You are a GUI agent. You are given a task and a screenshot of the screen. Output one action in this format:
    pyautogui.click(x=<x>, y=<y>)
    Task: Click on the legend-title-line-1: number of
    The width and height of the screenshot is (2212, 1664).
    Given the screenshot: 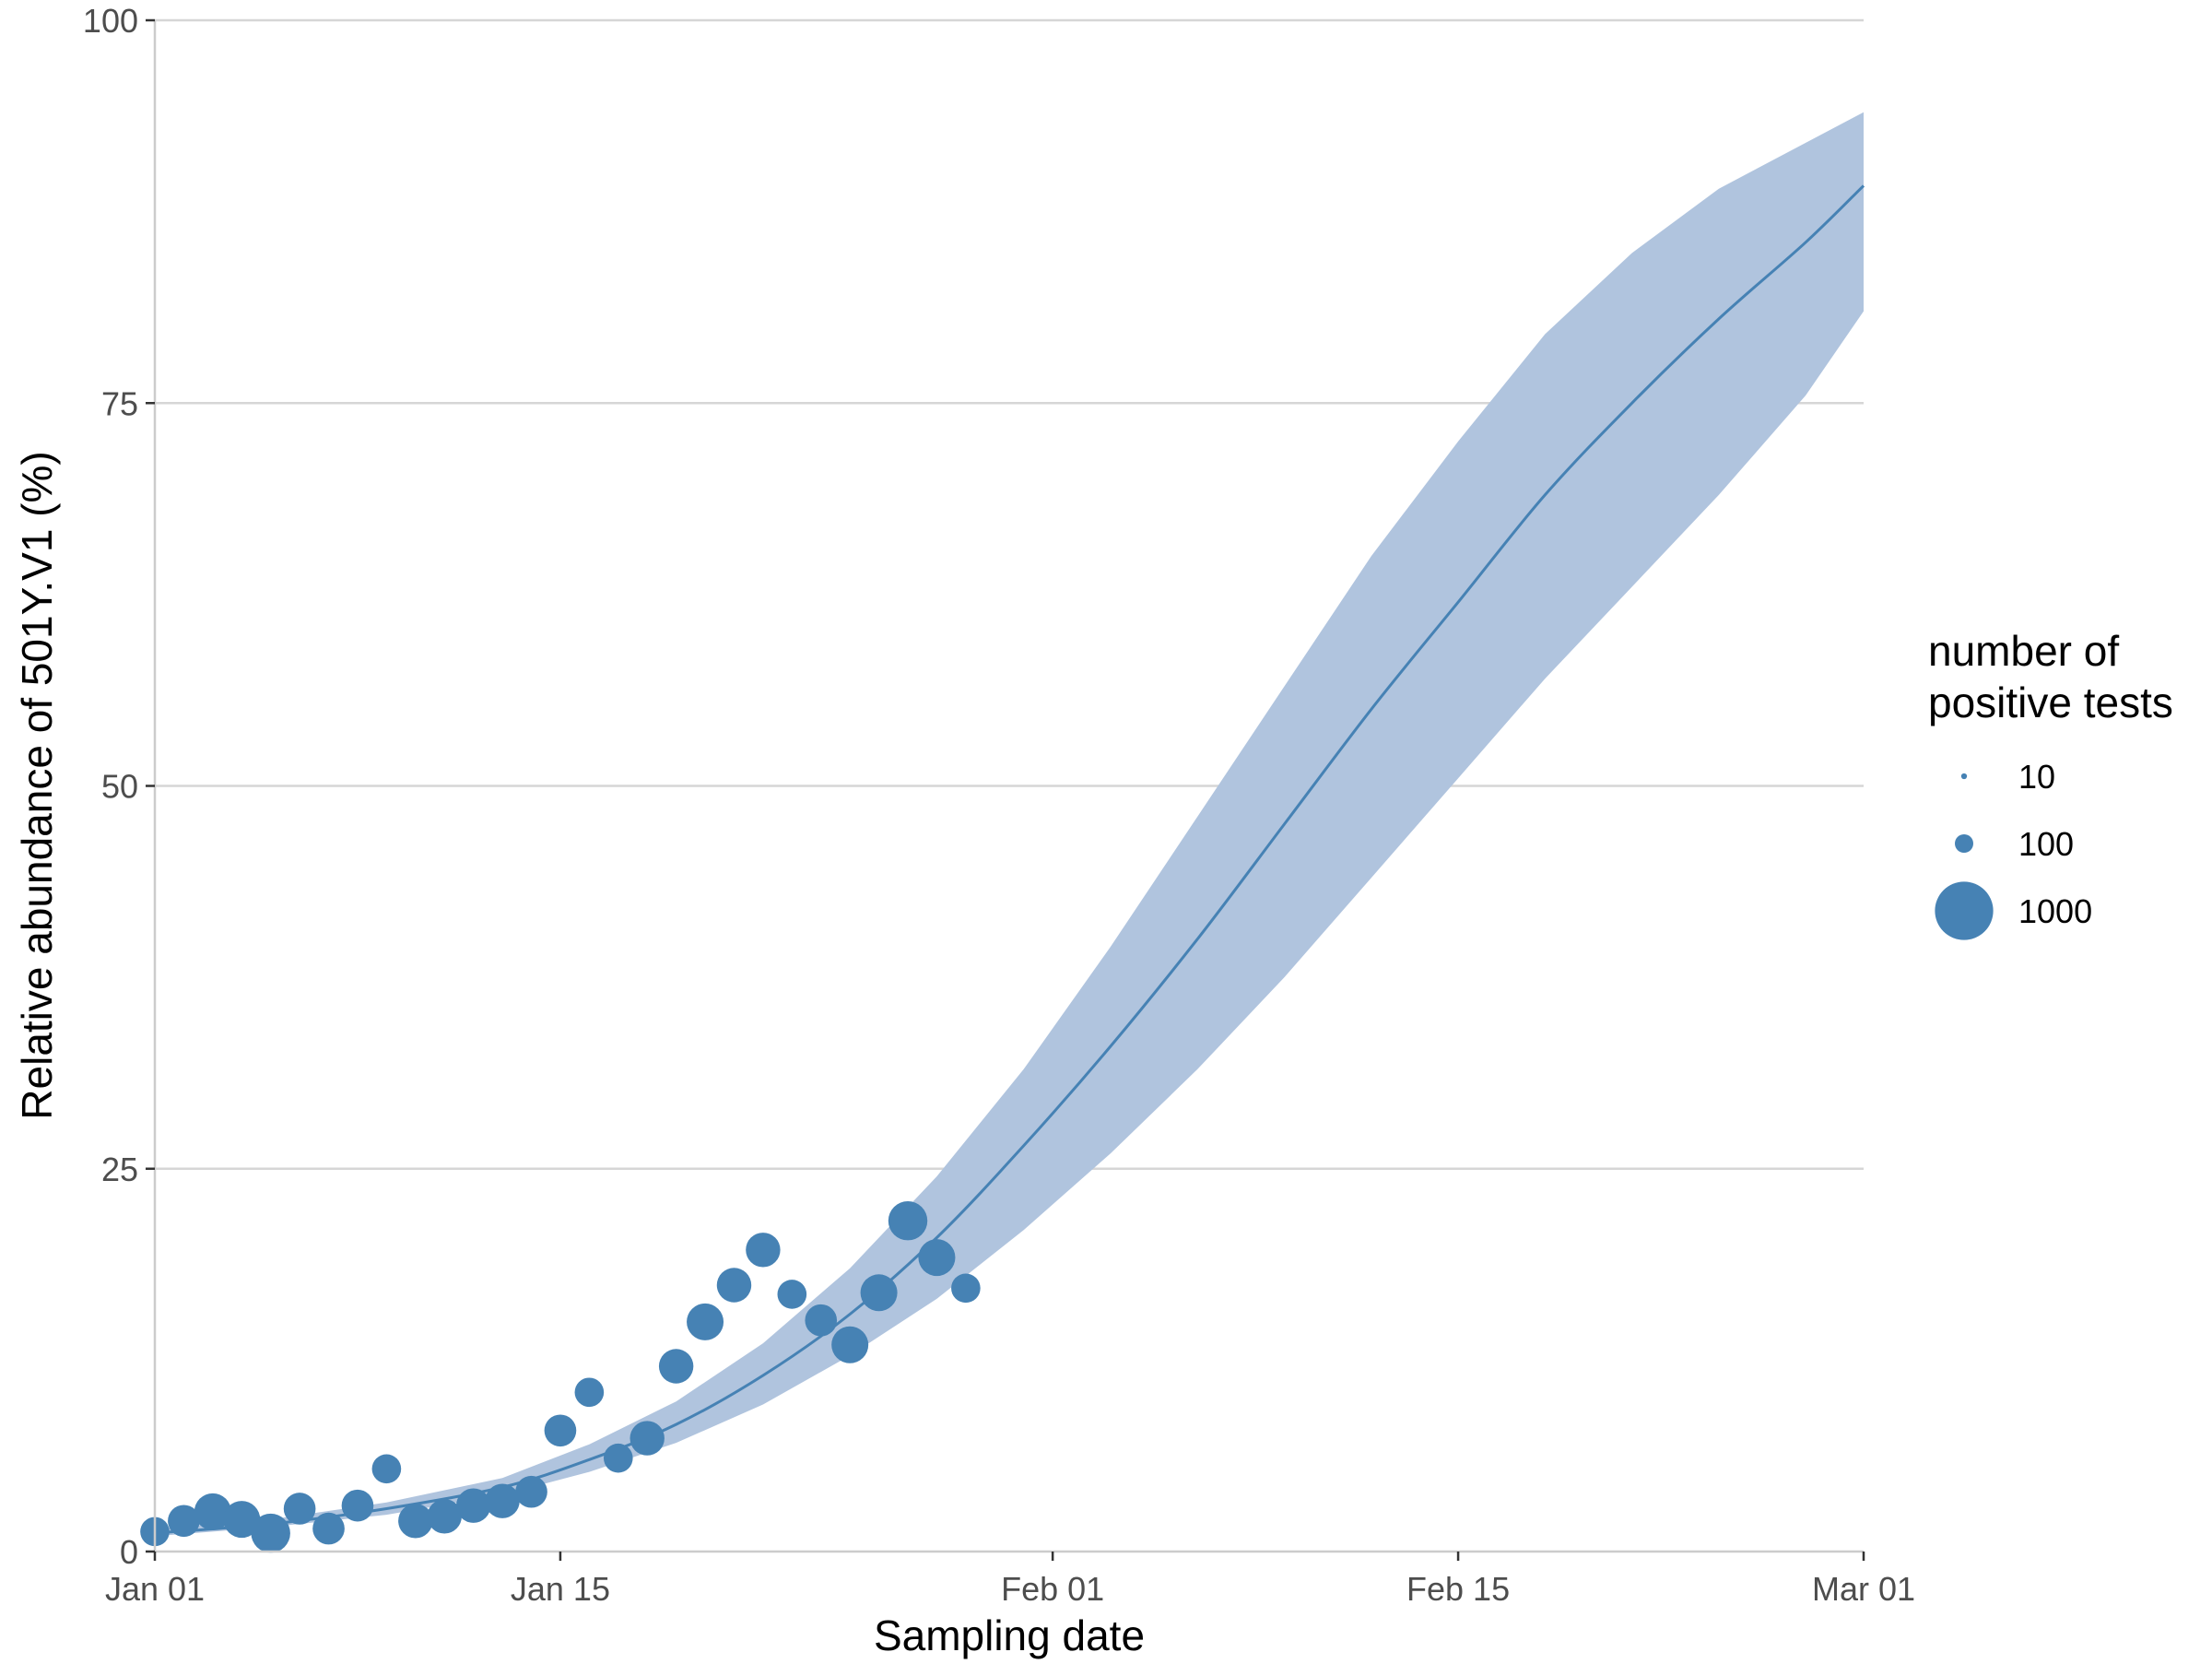 What is the action you would take?
    pyautogui.click(x=2023, y=651)
    